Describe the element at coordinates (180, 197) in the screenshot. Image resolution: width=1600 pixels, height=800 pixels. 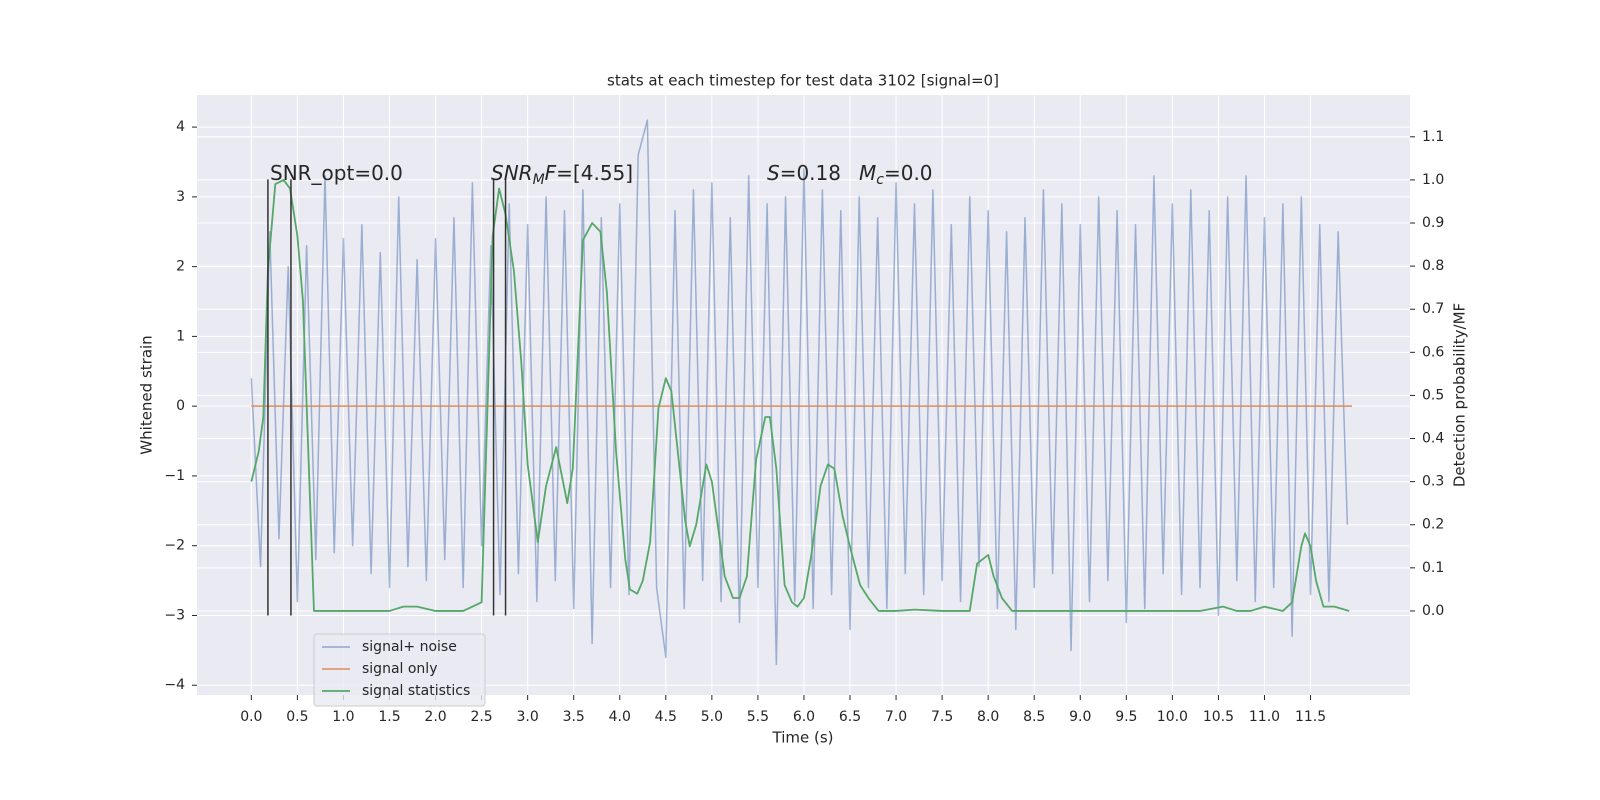
I see `y-tick-label: 3` at that location.